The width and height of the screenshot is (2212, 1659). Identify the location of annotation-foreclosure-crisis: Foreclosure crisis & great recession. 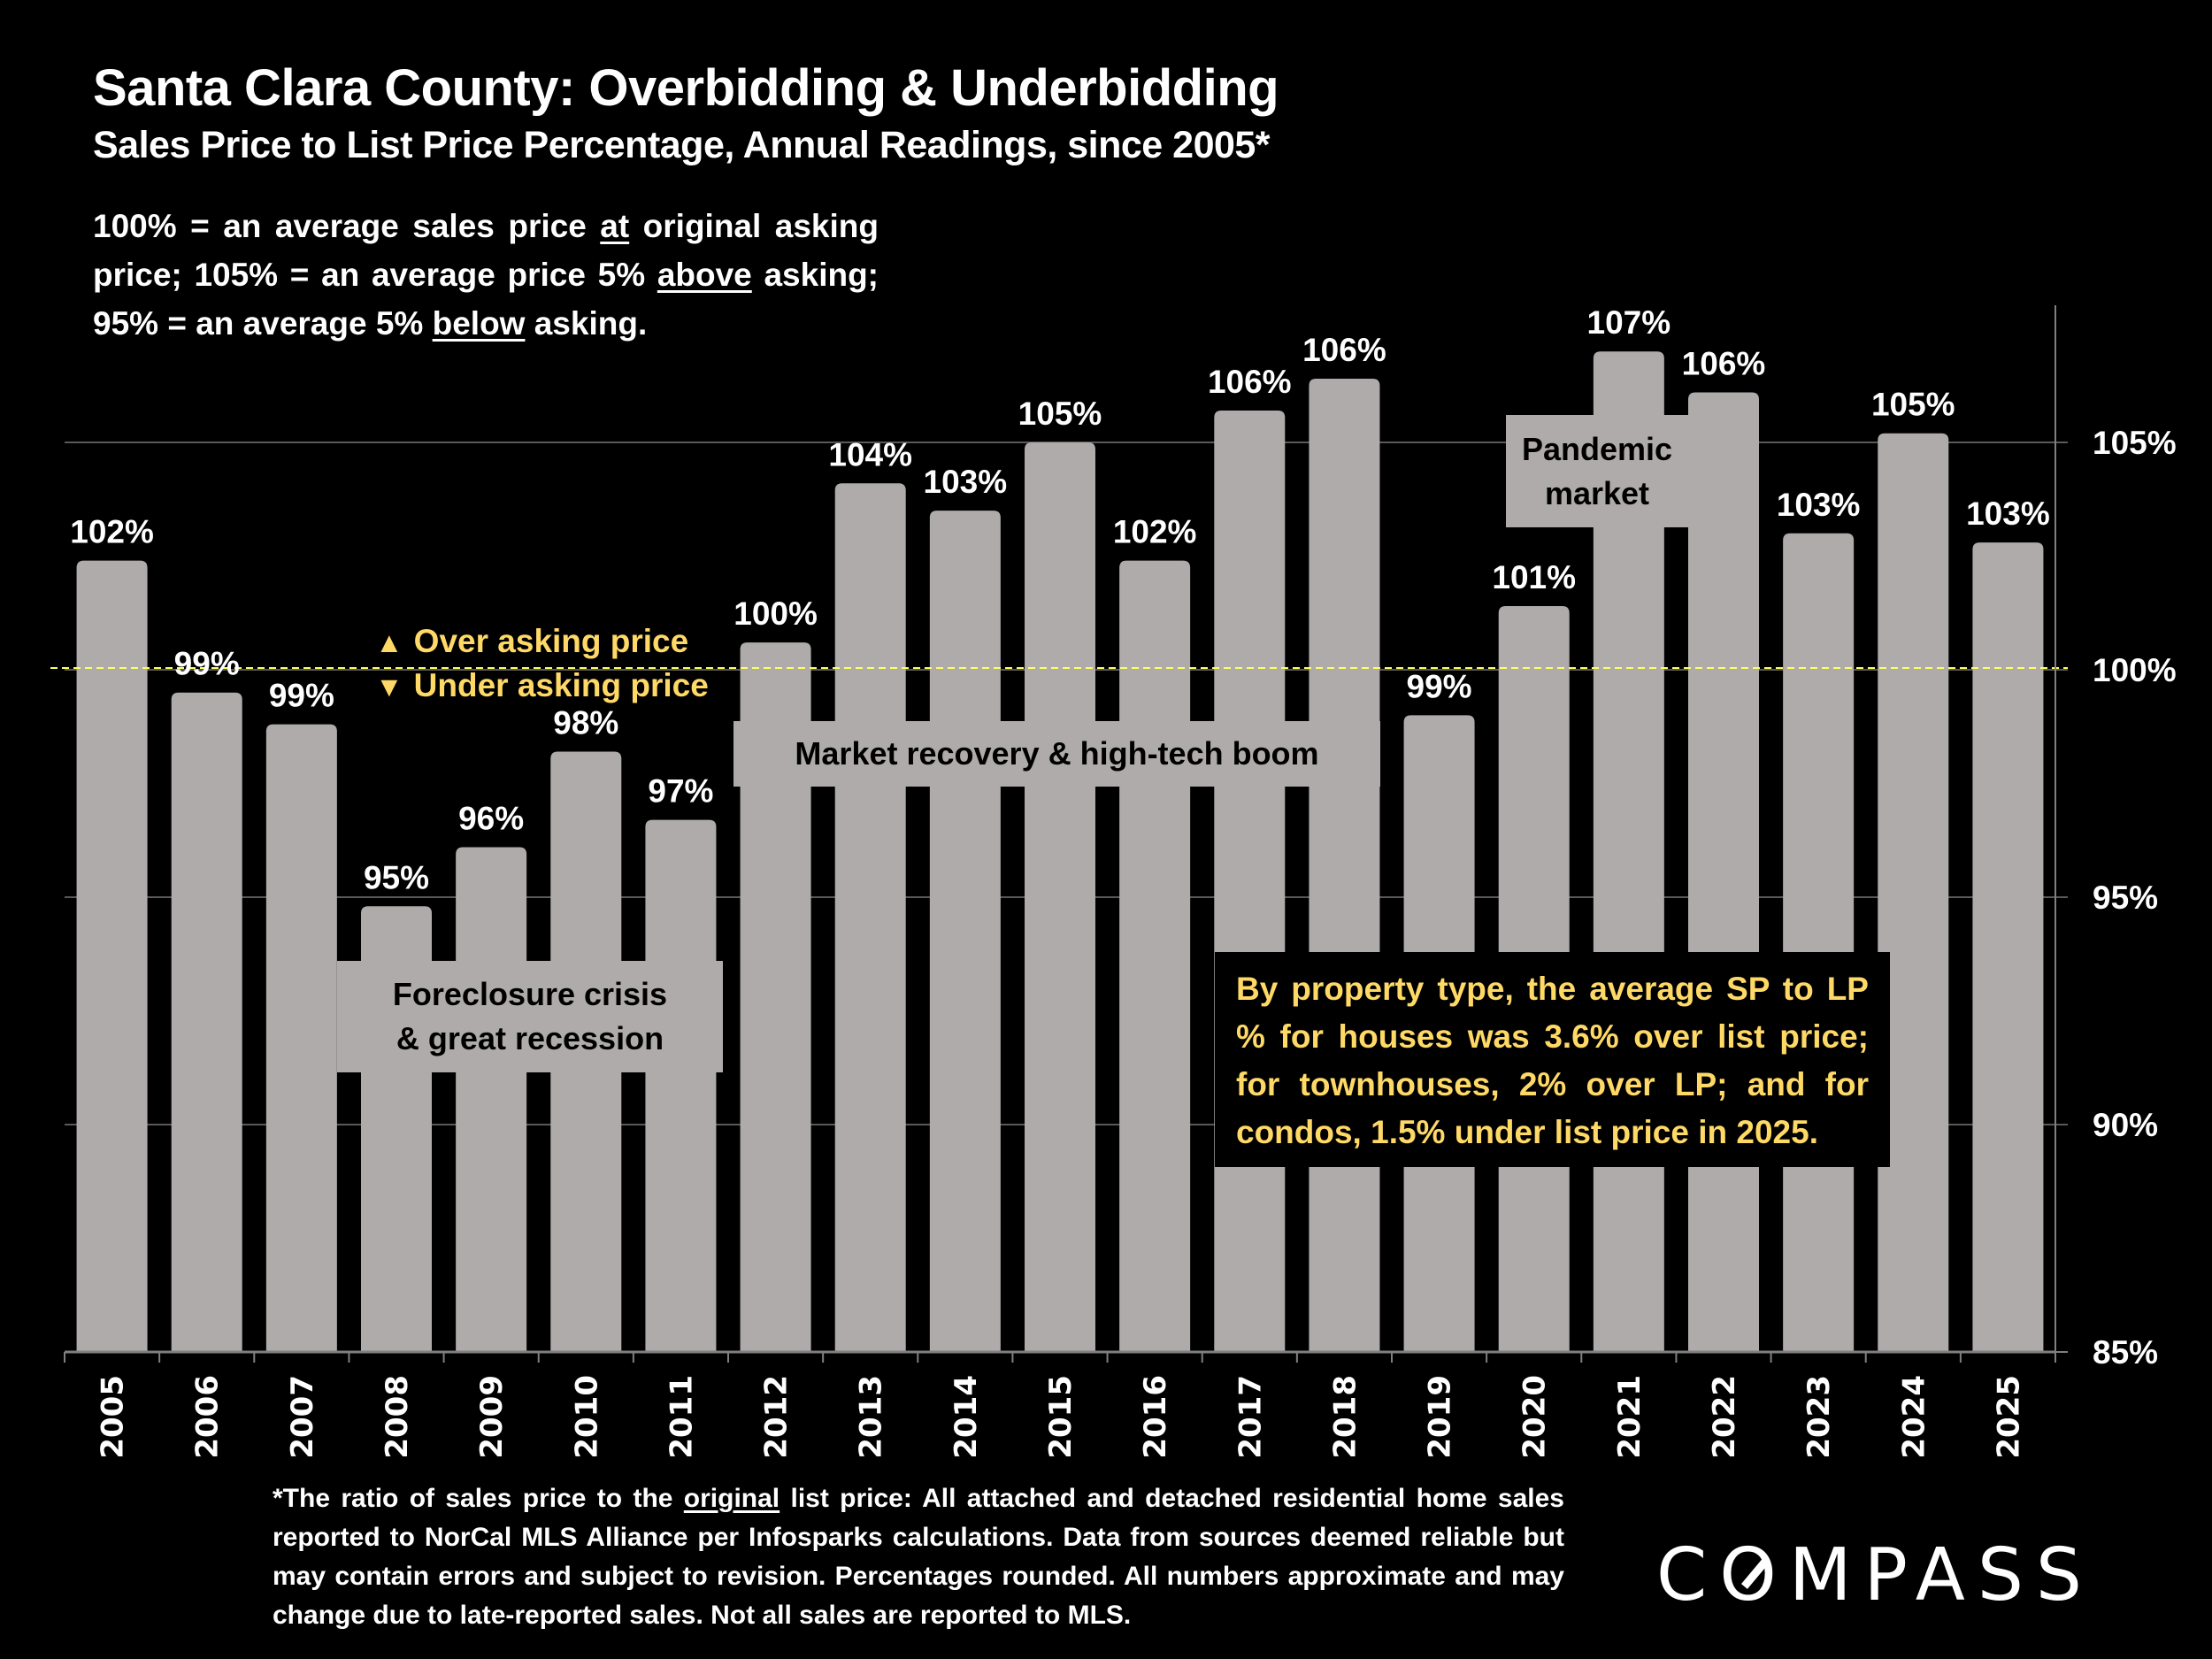
(530, 1017).